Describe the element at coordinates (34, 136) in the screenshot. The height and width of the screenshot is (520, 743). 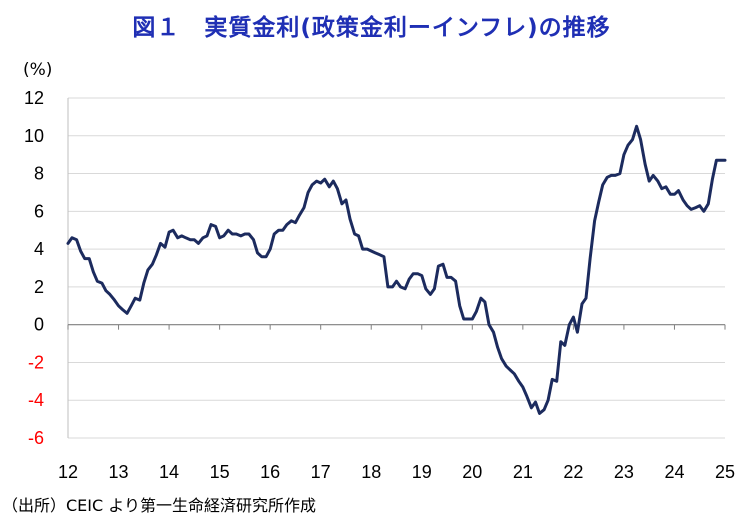
I see `y-tick-label: 10` at that location.